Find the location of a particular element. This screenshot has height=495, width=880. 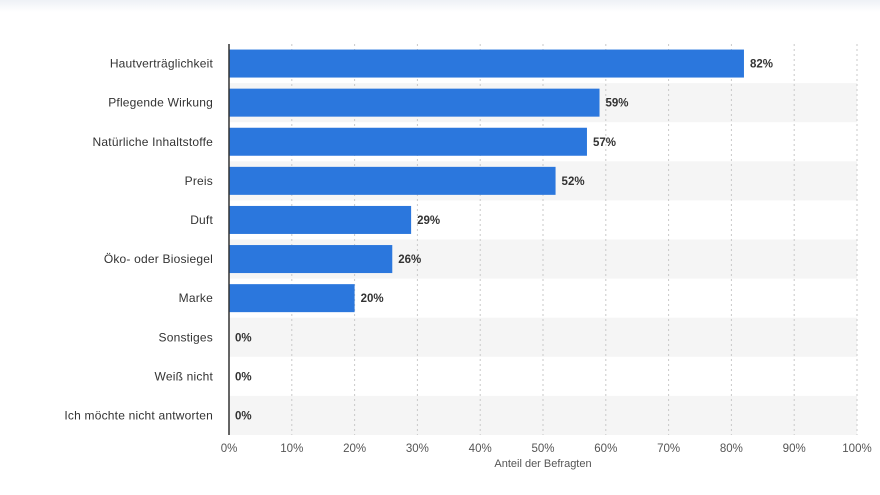

value-label: 26% is located at coordinates (409, 260).